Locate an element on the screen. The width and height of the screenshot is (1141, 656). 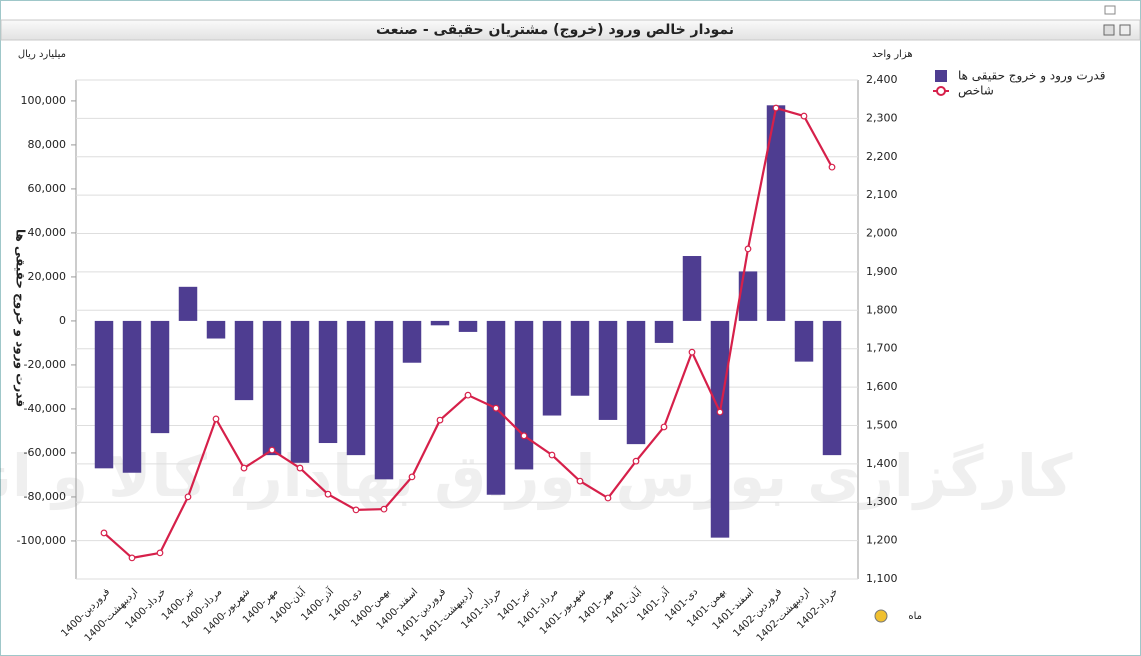
y2-tick-label: 2,400 is located at coordinates (882, 79).